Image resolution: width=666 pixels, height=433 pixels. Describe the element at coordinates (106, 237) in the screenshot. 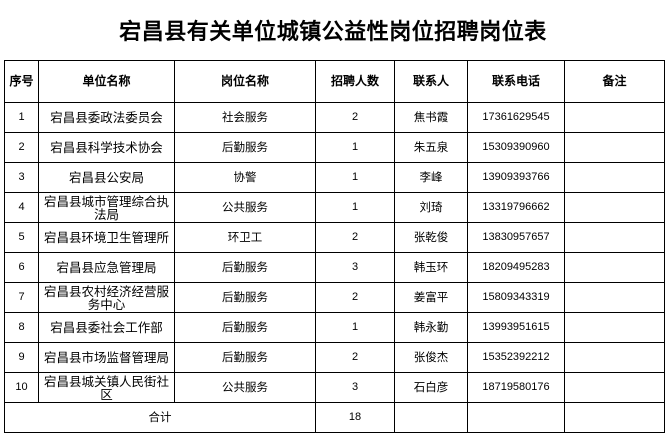

I see `cell-unit: 宕昌县环境卫生管理所` at that location.